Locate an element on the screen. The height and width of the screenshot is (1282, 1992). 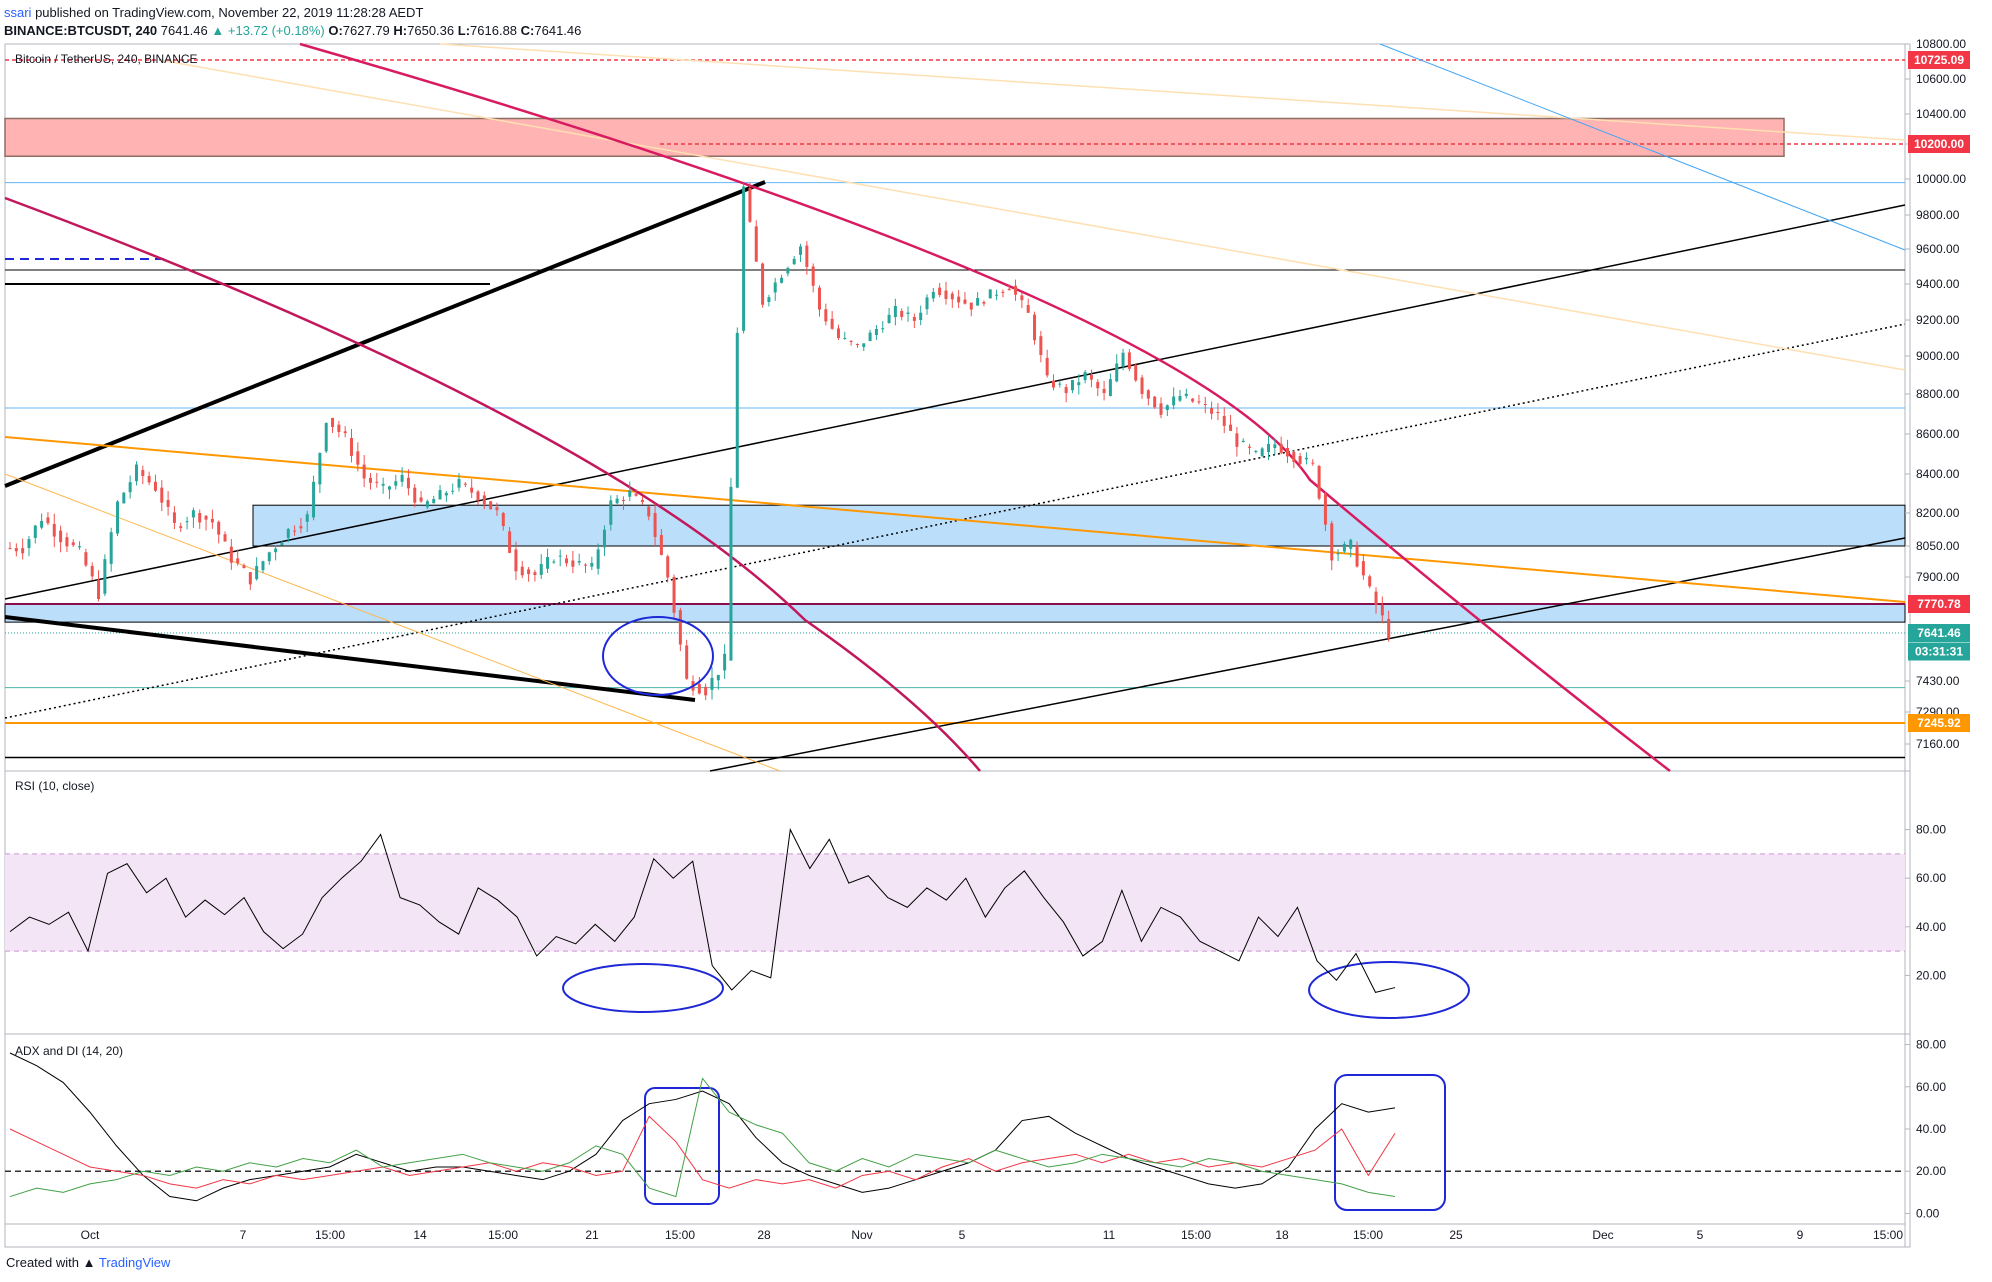
rsi-ellipse-left is located at coordinates (643, 988).